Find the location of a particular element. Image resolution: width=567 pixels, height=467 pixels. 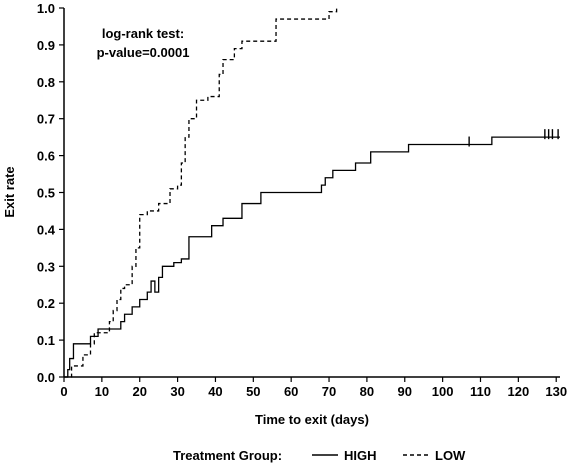

x-tick-label: 120 is located at coordinates (518, 391).